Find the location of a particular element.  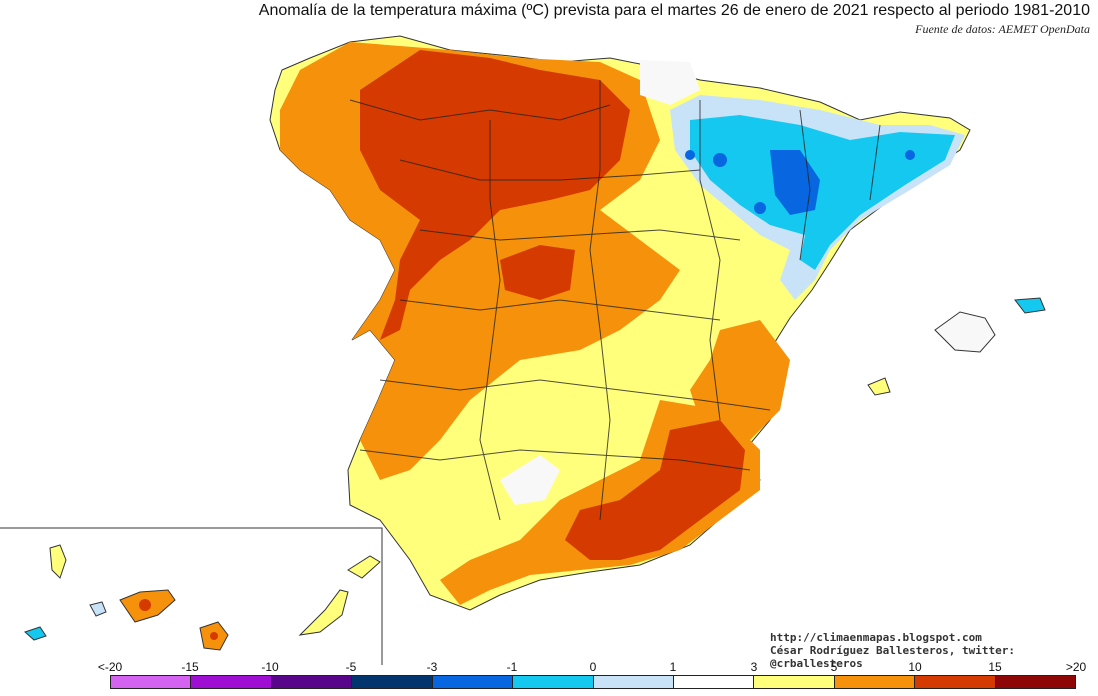

balearic-mallorca is located at coordinates (965, 332).